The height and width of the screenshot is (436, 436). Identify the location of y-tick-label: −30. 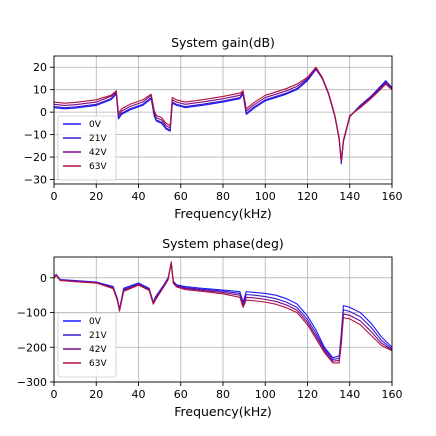
(35, 180).